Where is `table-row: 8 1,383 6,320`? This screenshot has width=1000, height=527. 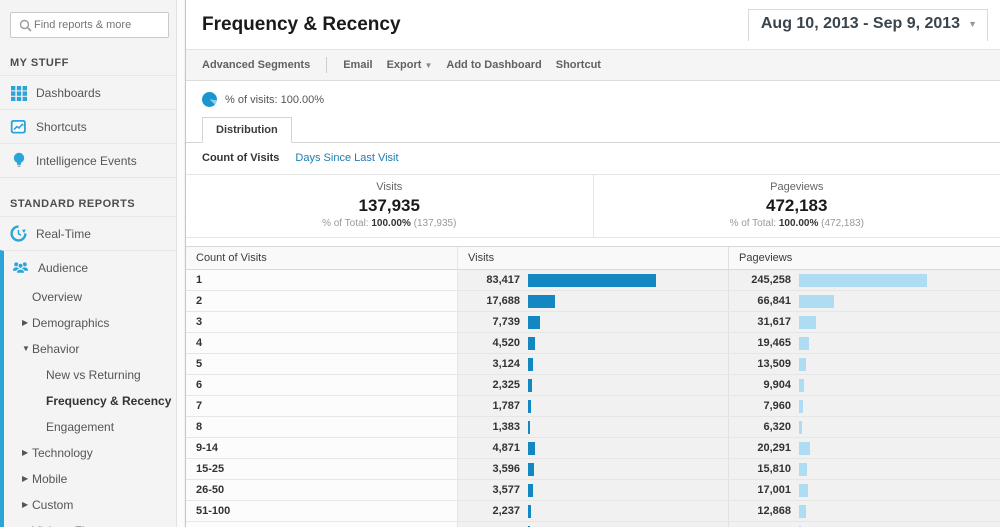
table-row: 8 1,383 6,320 is located at coordinates (593, 427).